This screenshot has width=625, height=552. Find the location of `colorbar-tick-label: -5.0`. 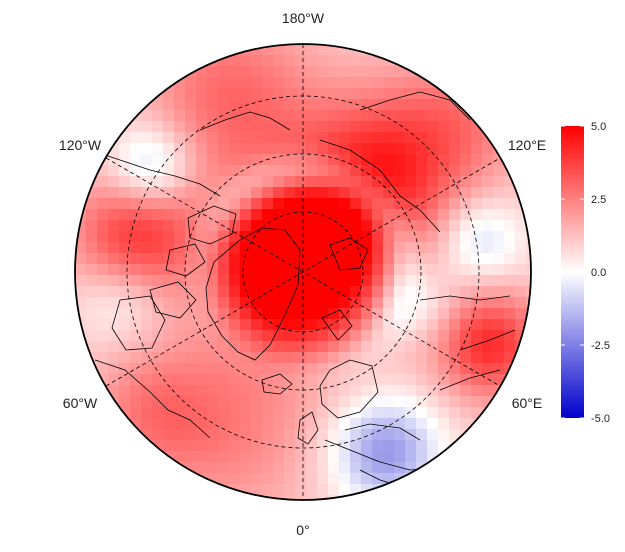

colorbar-tick-label: -5.0 is located at coordinates (600, 419).